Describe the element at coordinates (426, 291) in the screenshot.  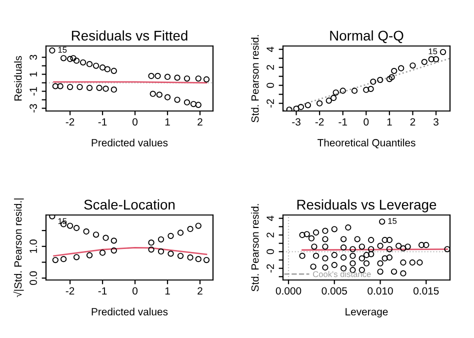
I see `x-tick-label: 0.015` at that location.